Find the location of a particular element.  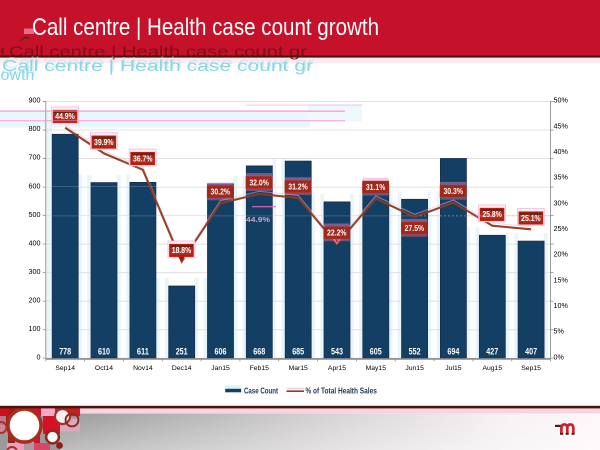

svg-text: 200 is located at coordinates (35, 299).